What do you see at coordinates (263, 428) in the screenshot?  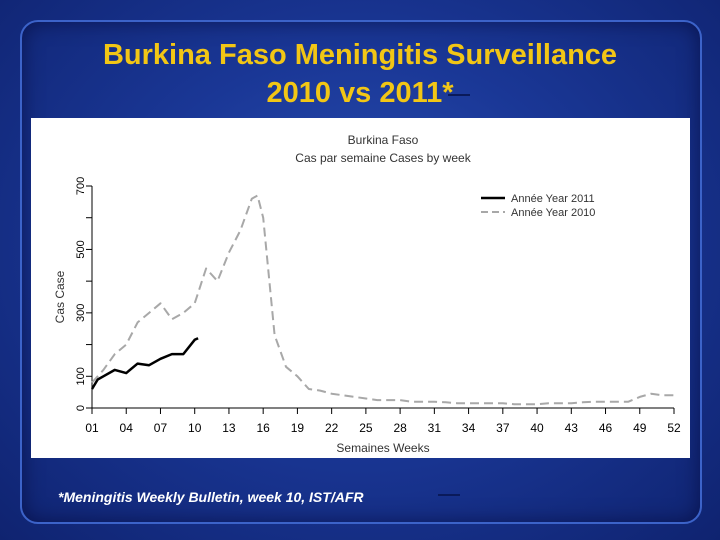 I see `x-tick-label: 16` at bounding box center [263, 428].